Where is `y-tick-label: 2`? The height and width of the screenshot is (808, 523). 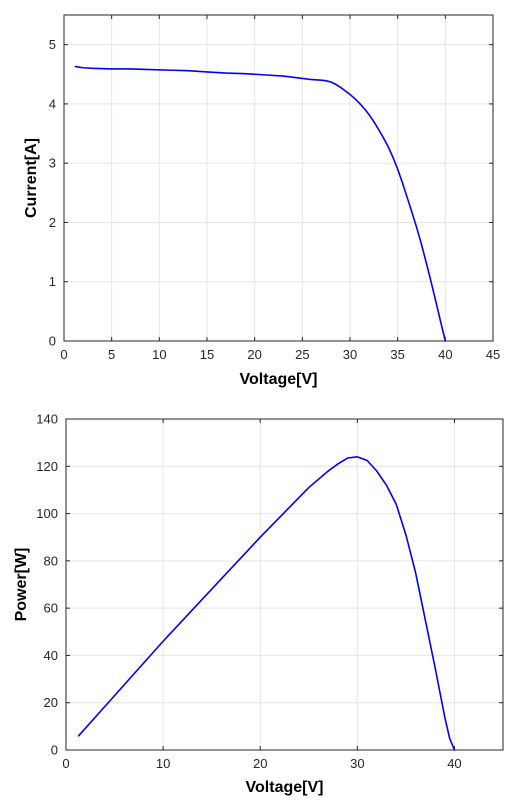
y-tick-label: 2 is located at coordinates (52, 222).